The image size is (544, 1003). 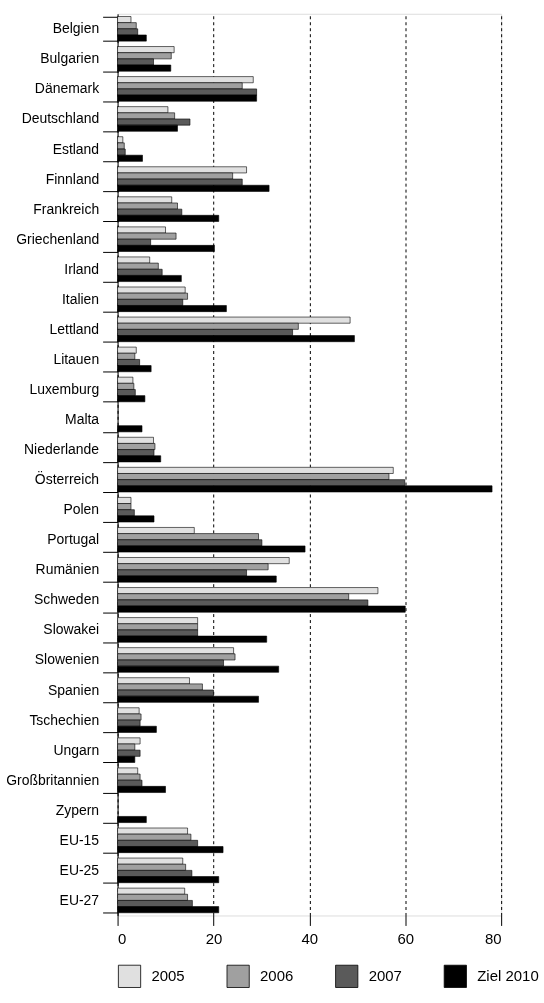 What do you see at coordinates (64, 719) in the screenshot?
I see `y-tick-label: Tschechien` at bounding box center [64, 719].